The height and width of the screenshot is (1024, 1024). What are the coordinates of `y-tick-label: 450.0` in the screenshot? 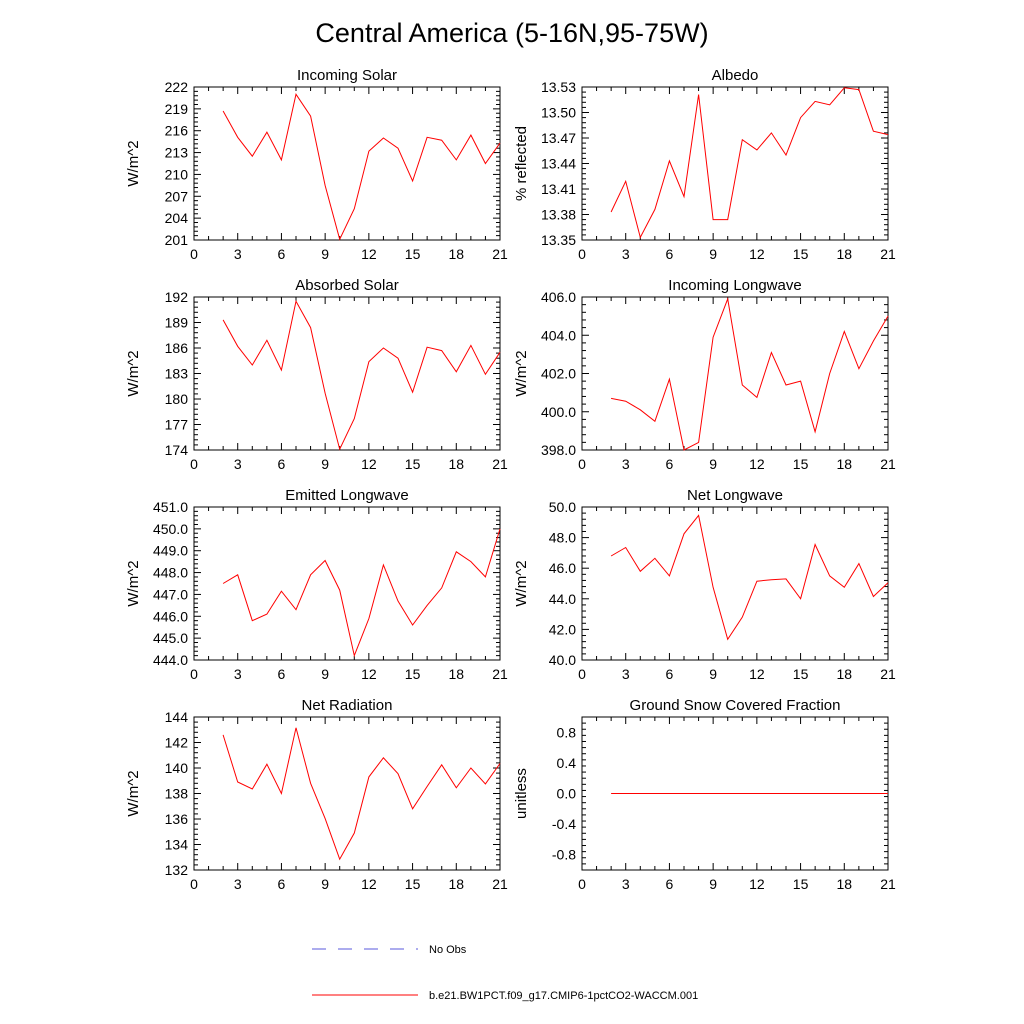 It's located at (170, 529).